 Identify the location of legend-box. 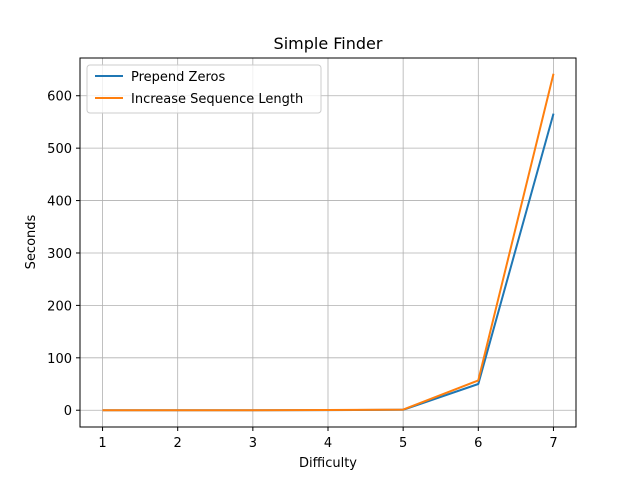
(204, 89).